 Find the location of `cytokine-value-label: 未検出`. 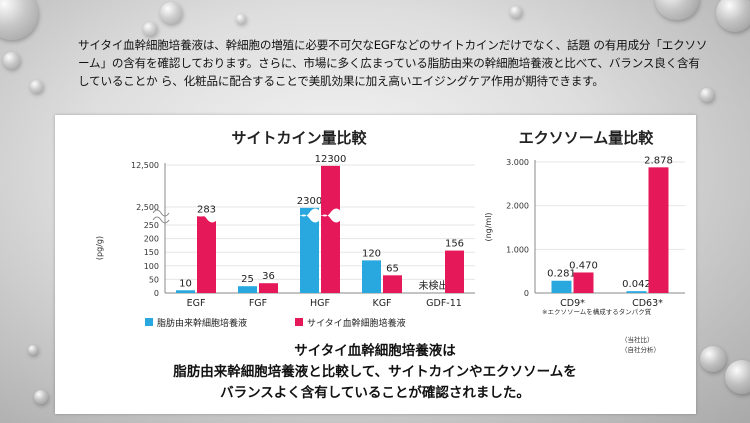

cytokine-value-label: 未検出 is located at coordinates (434, 285).